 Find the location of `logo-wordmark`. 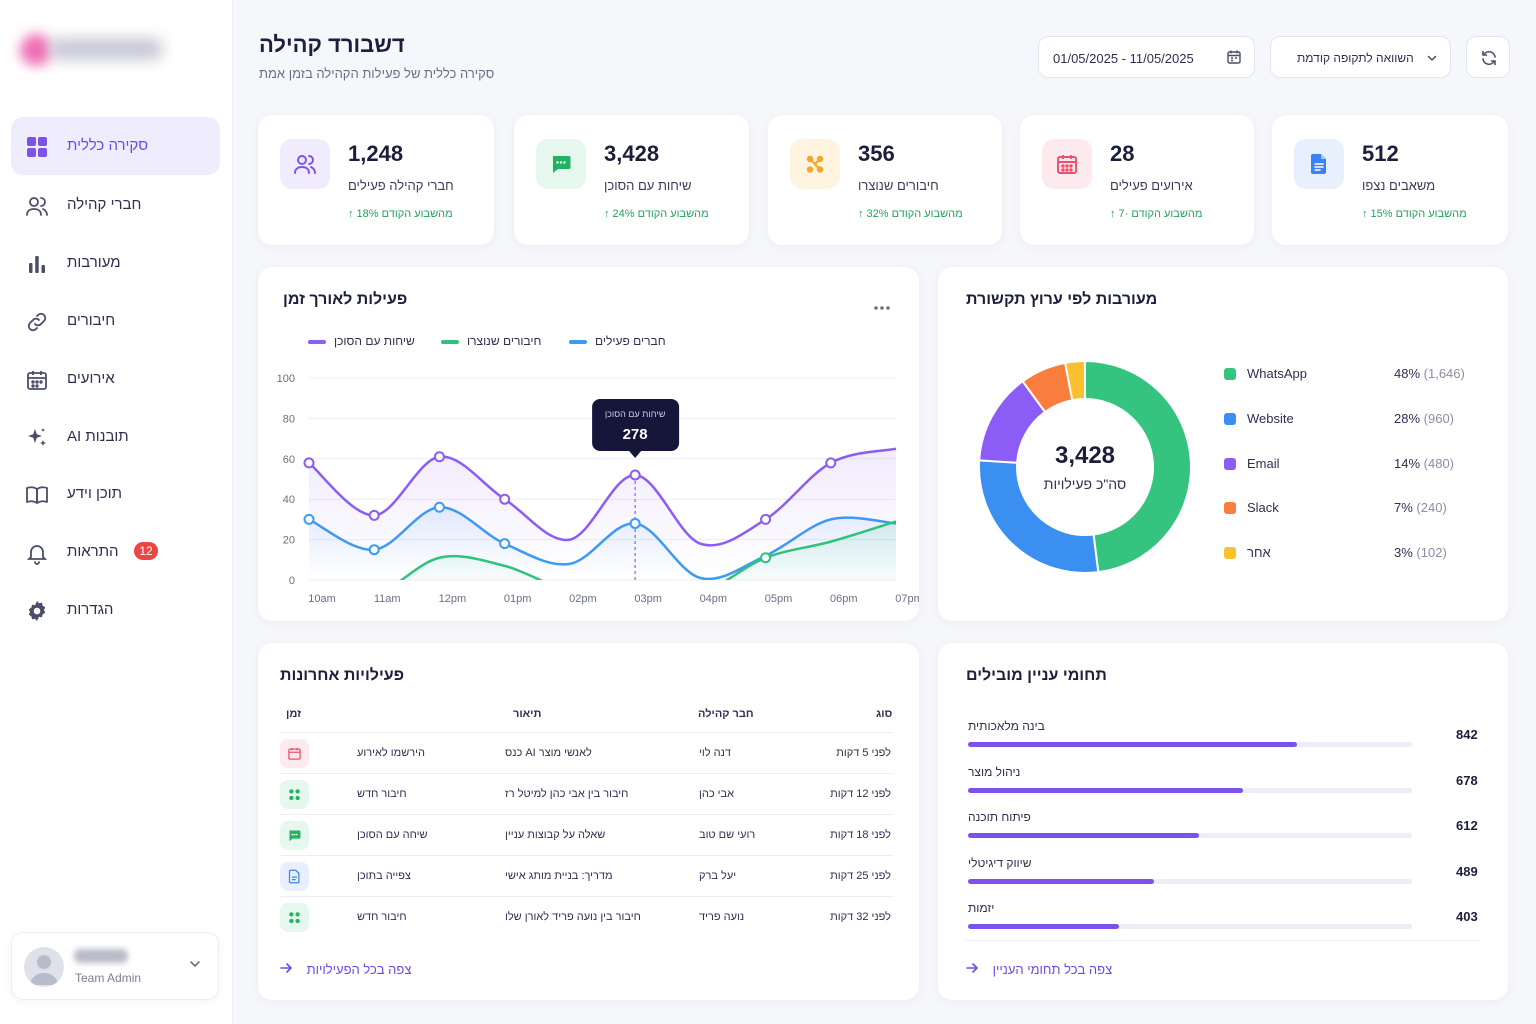

logo-wordmark is located at coordinates (106, 49).